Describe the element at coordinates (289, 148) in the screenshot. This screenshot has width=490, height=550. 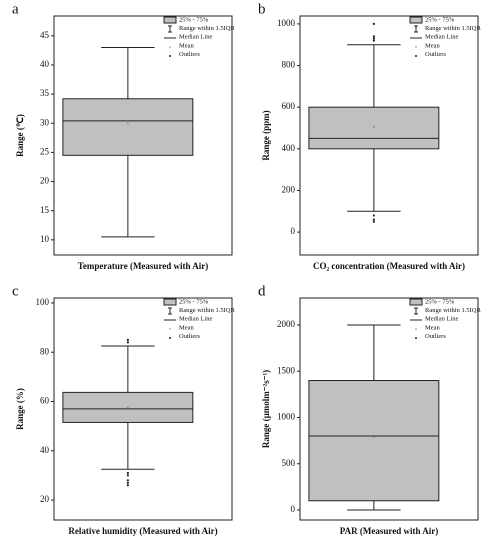
I see `y-tick-label: 400` at that location.